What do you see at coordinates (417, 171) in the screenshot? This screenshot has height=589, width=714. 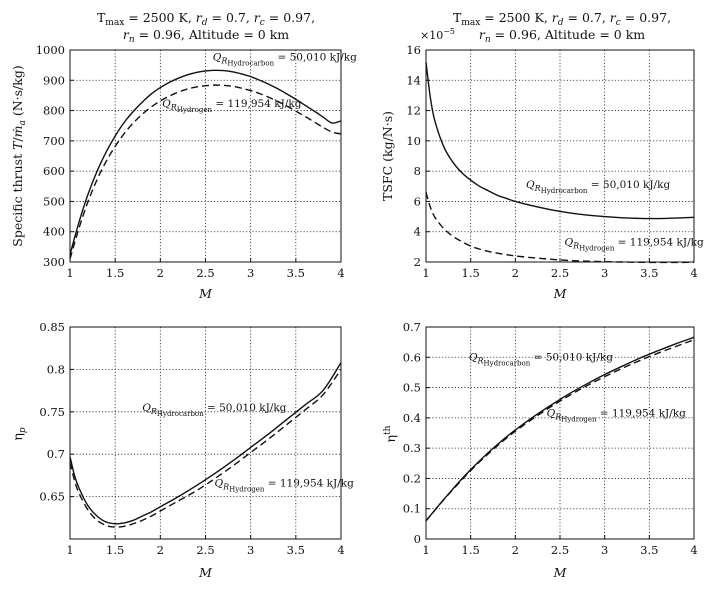 I see `tsfc-y-tick-label: 8` at bounding box center [417, 171].